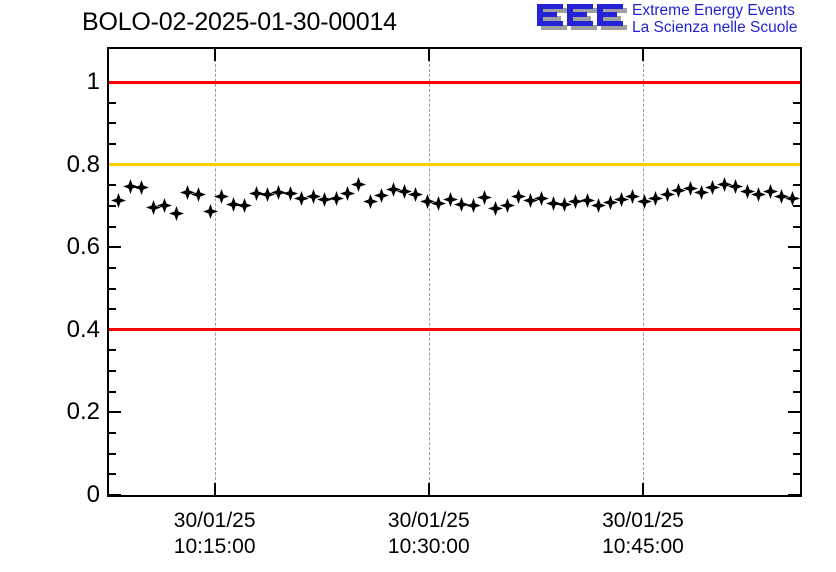 The width and height of the screenshot is (836, 572). Describe the element at coordinates (93, 82) in the screenshot. I see `y-axis-tick-label: 1` at that location.